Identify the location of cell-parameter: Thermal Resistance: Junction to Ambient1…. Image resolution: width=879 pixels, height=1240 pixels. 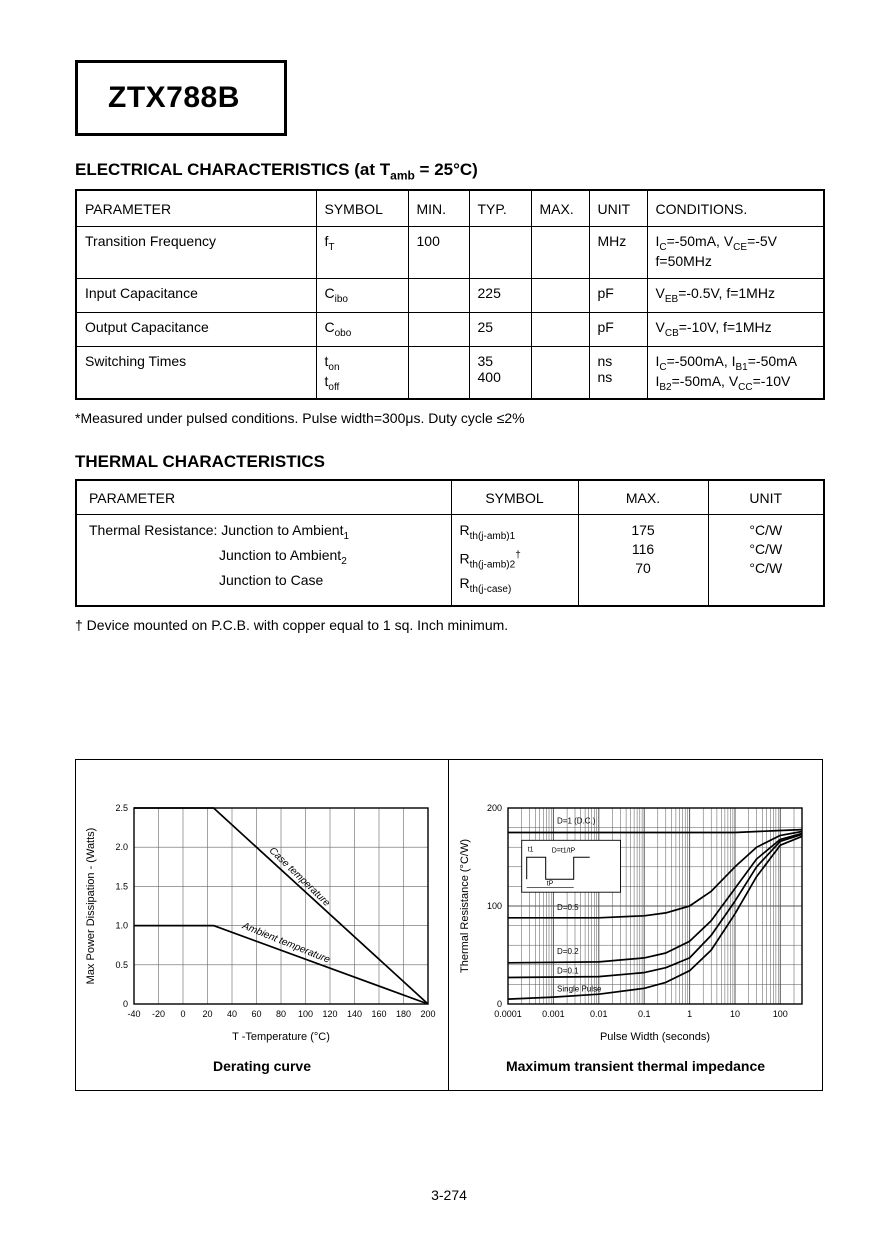
(263, 560).